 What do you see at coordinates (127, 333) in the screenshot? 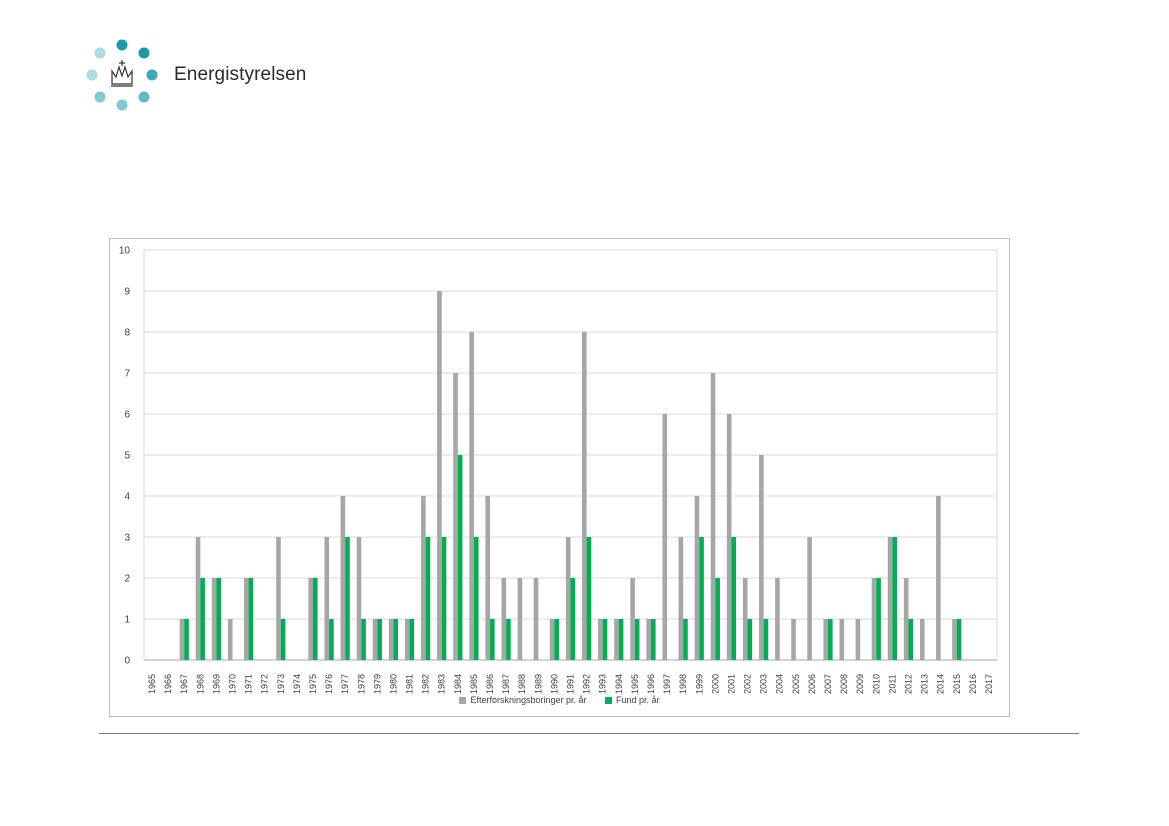
I see `y-tick-label: 8` at bounding box center [127, 333].